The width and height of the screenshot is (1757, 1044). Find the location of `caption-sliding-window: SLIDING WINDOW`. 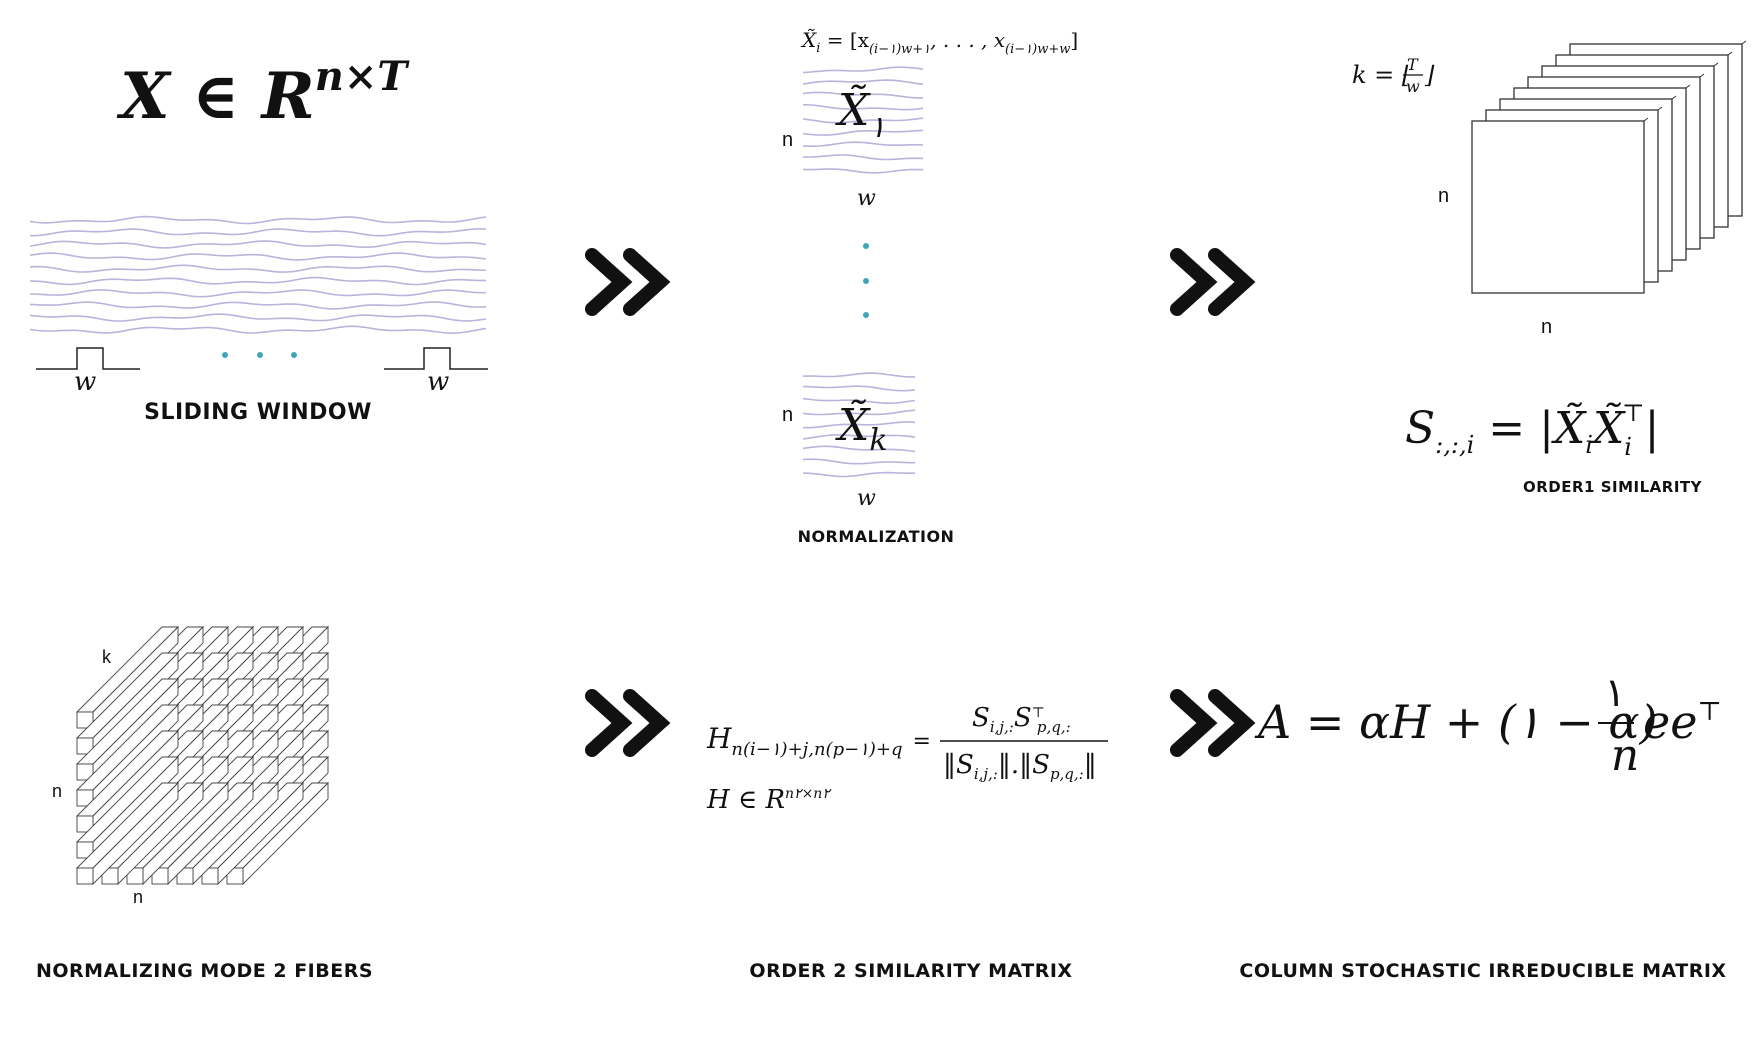

caption-sliding-window: SLIDING WINDOW is located at coordinates (258, 412).